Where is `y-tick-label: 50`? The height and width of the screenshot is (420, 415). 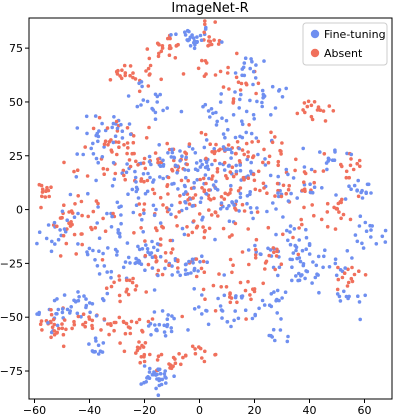
y-tick-label: 50 is located at coordinates (16, 102).